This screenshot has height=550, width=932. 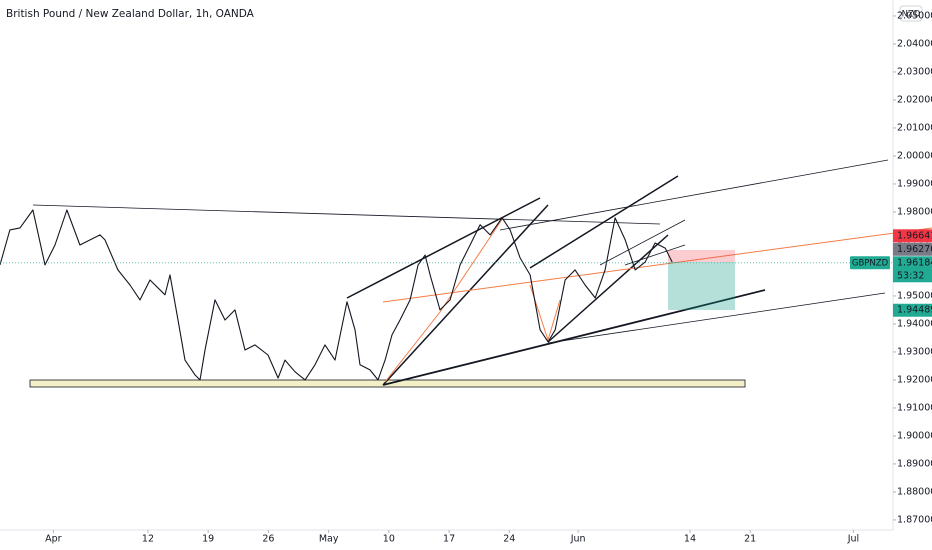 What do you see at coordinates (914, 519) in the screenshot?
I see `y-tick-label: 1.87000` at bounding box center [914, 519].